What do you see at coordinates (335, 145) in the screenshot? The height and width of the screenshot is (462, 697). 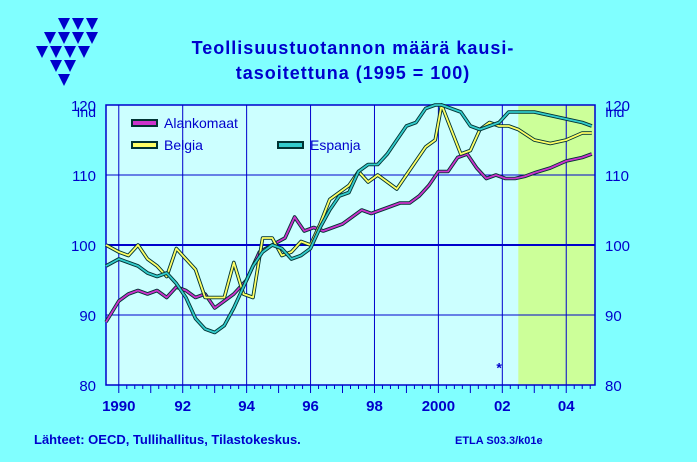 I see `legend-label-espanja: Espanja` at bounding box center [335, 145].